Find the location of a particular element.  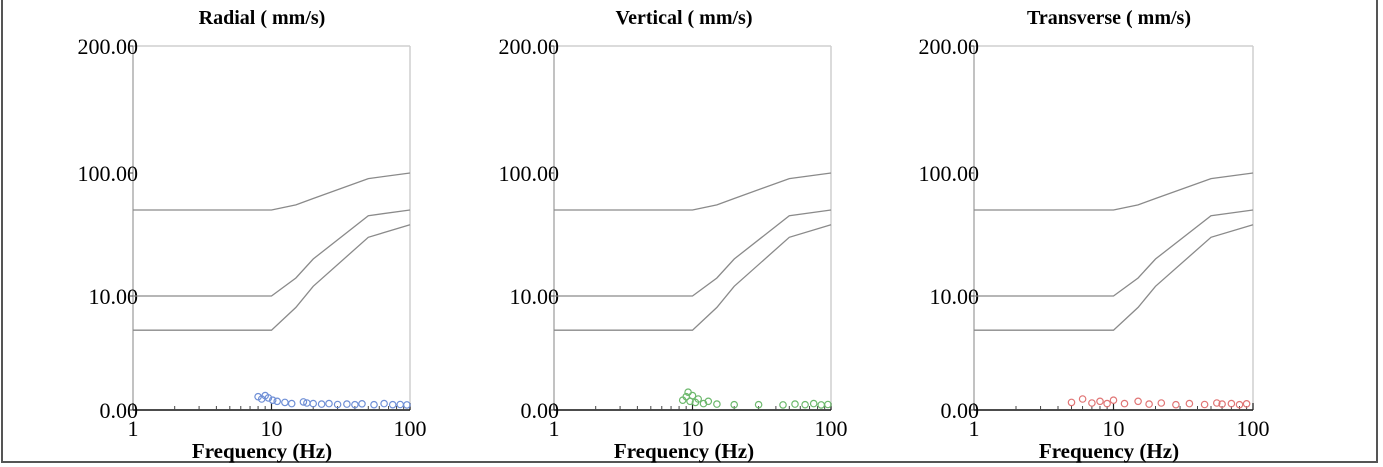

chart-title: Radial ( mm/s) is located at coordinates (262, 18).